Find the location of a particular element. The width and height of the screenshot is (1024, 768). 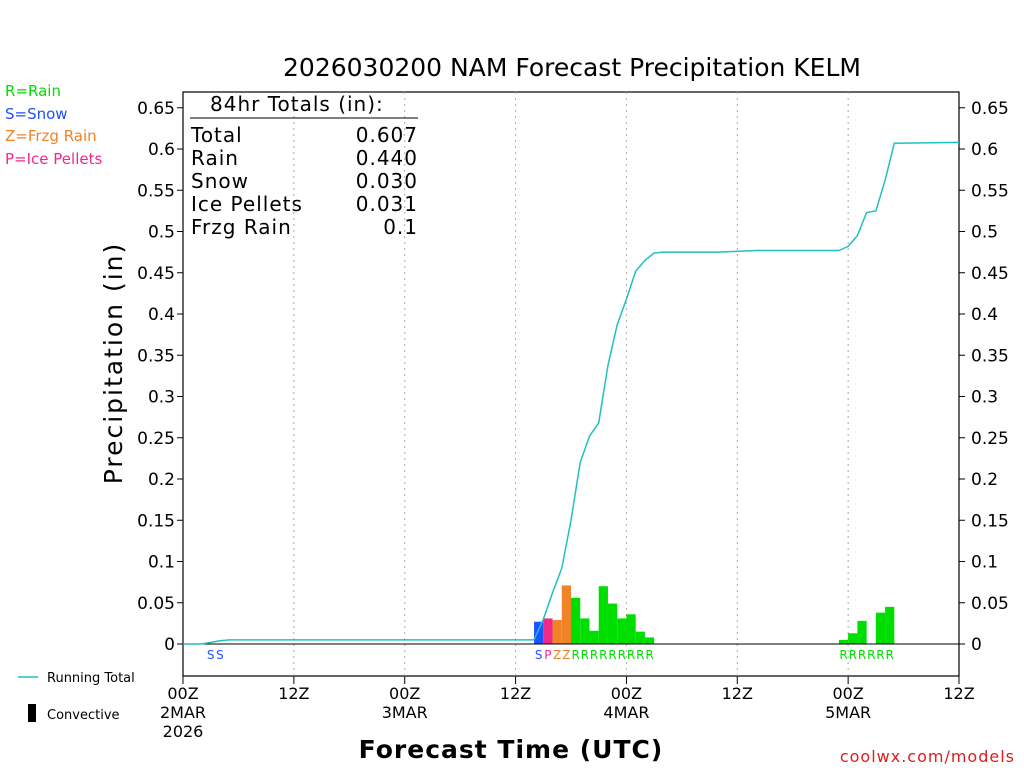

legend-rain: R=Rain is located at coordinates (33, 91).